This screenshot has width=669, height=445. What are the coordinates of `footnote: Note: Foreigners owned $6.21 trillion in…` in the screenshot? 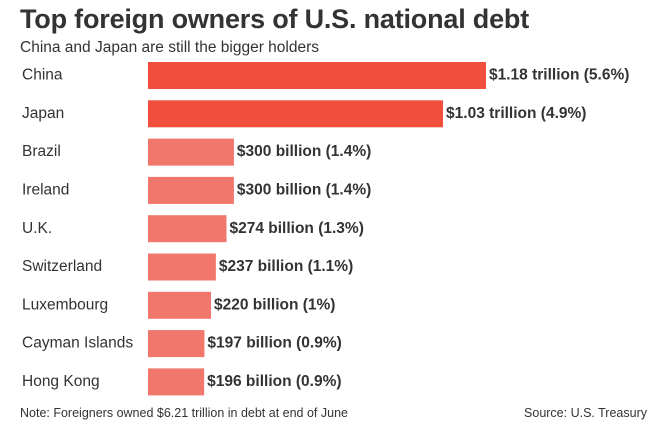 It's located at (184, 413).